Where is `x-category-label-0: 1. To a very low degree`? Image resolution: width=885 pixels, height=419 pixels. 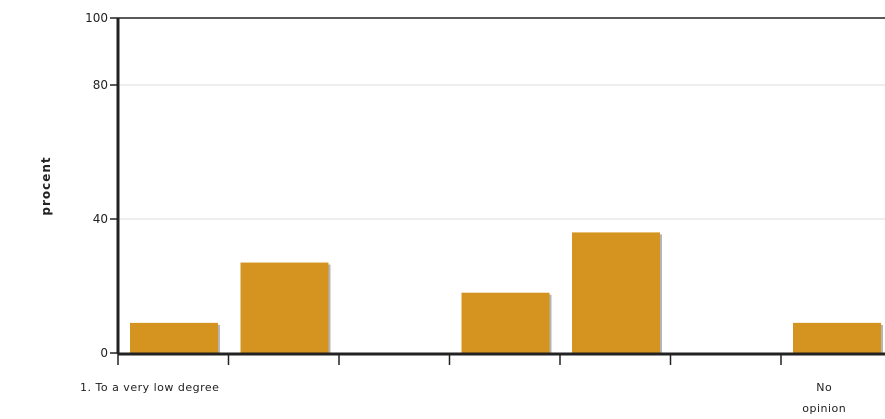
x-category-label-0: 1. To a very low degree is located at coordinates (149, 387).